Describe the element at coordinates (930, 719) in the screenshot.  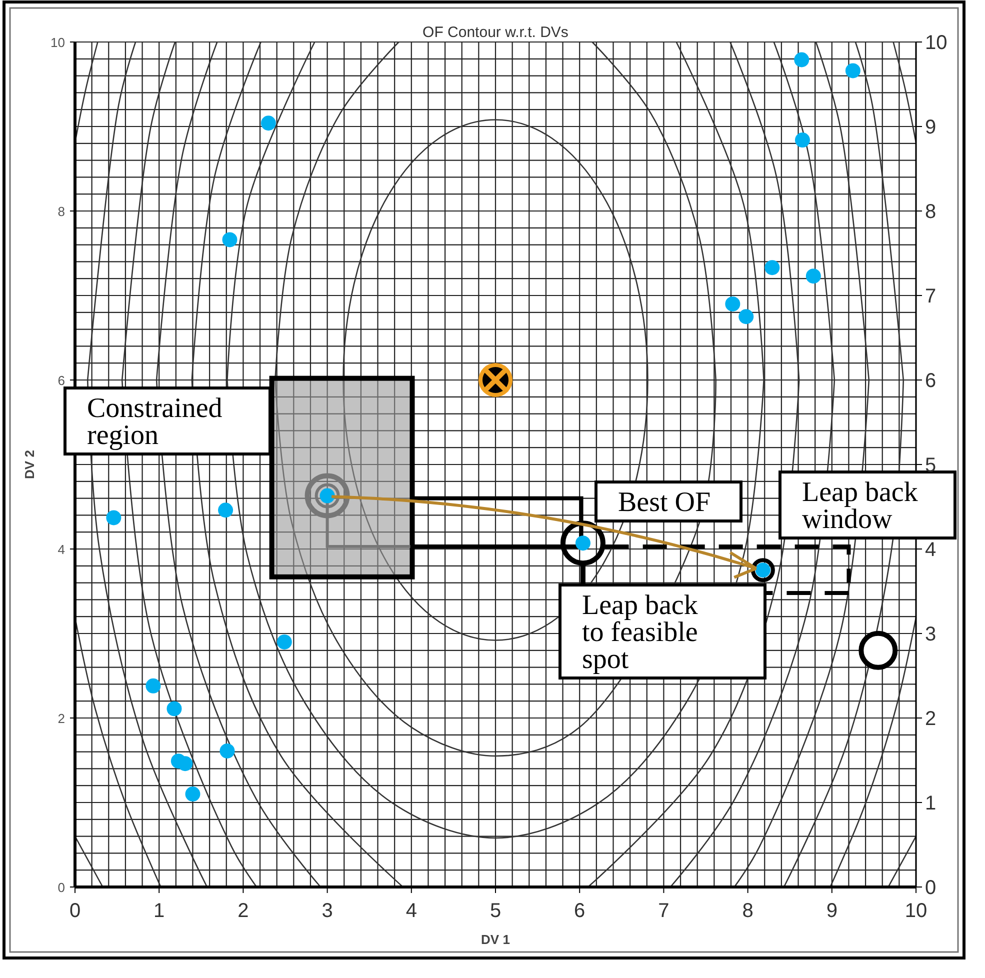
I see `y2-tick-label: 2` at that location.